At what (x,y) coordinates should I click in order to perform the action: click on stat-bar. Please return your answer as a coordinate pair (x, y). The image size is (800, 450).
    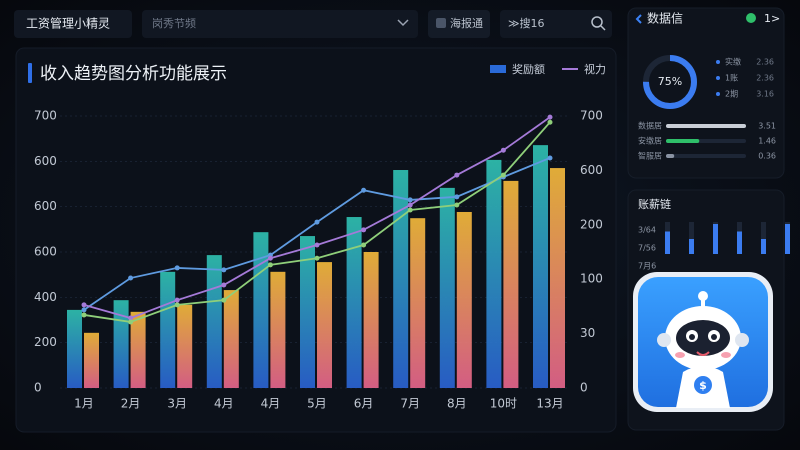
    Looking at the image, I should click on (683, 141).